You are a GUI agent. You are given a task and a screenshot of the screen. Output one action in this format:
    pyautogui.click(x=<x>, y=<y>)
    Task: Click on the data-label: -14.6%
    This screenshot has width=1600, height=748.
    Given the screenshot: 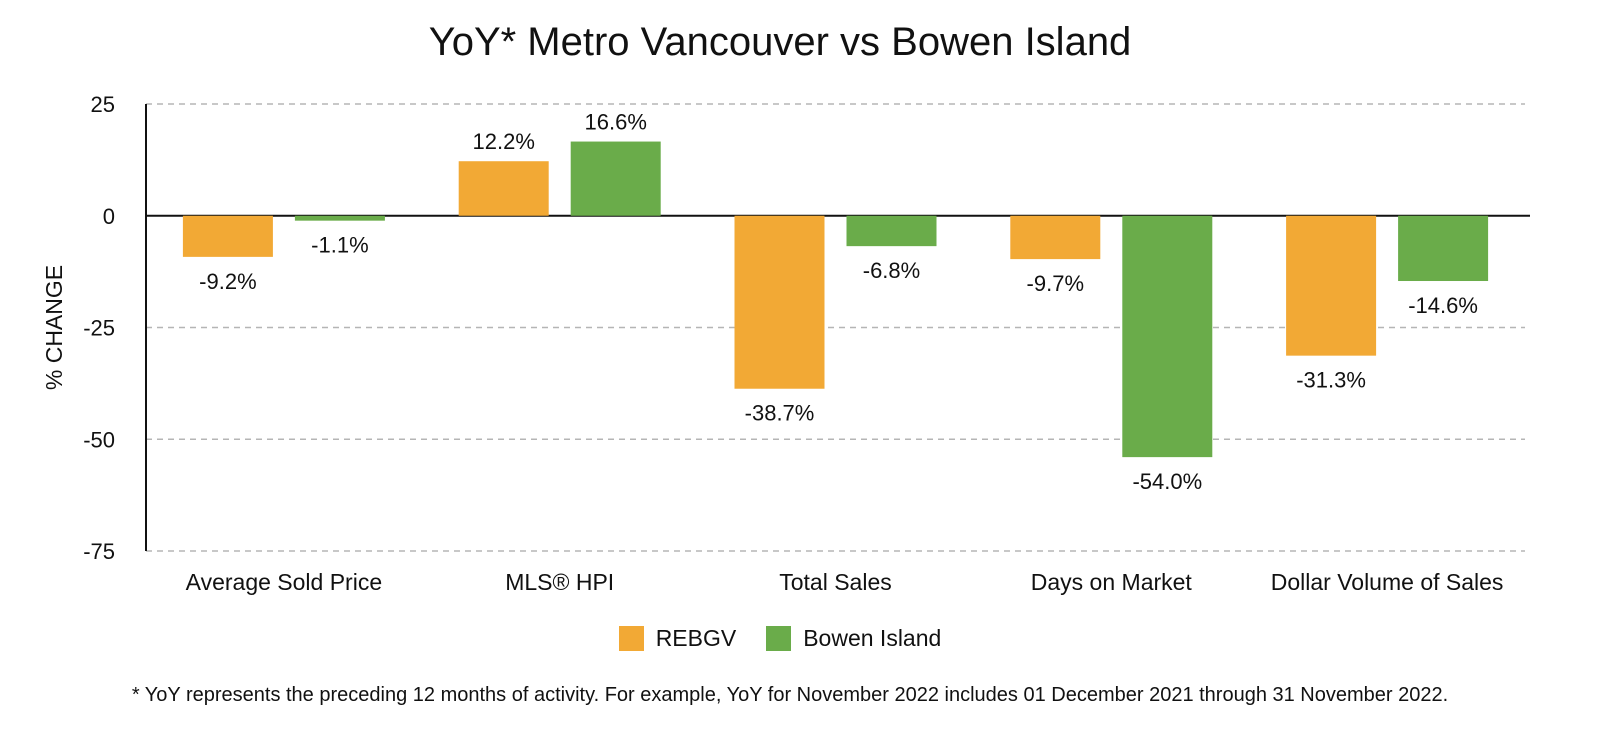 What is the action you would take?
    pyautogui.click(x=1443, y=305)
    